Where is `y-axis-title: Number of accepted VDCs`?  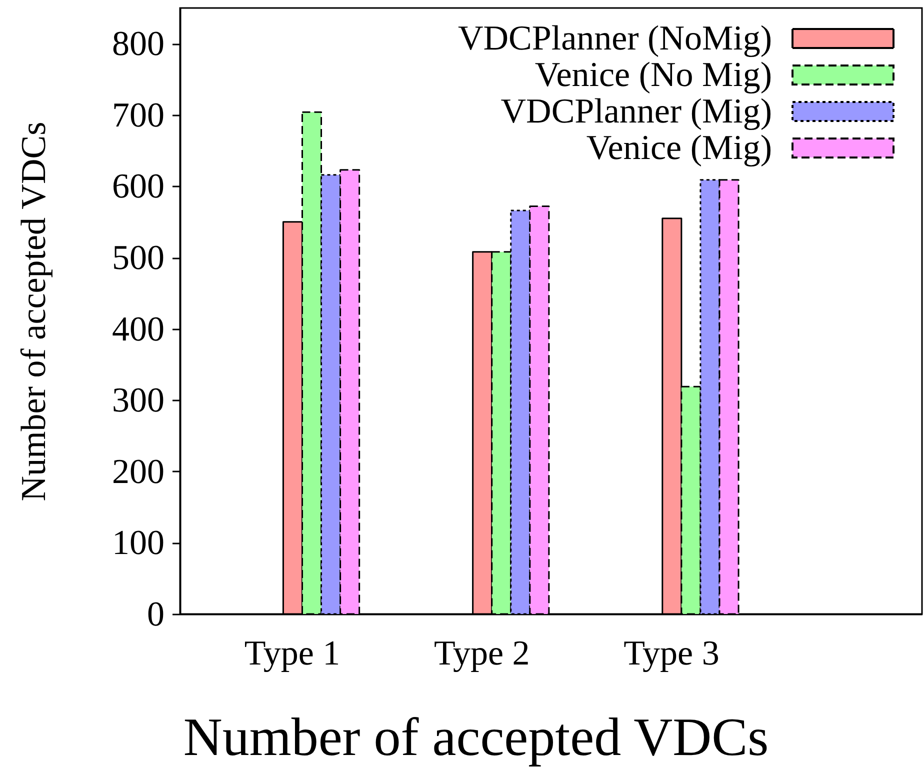 y-axis-title: Number of accepted VDCs is located at coordinates (33, 312).